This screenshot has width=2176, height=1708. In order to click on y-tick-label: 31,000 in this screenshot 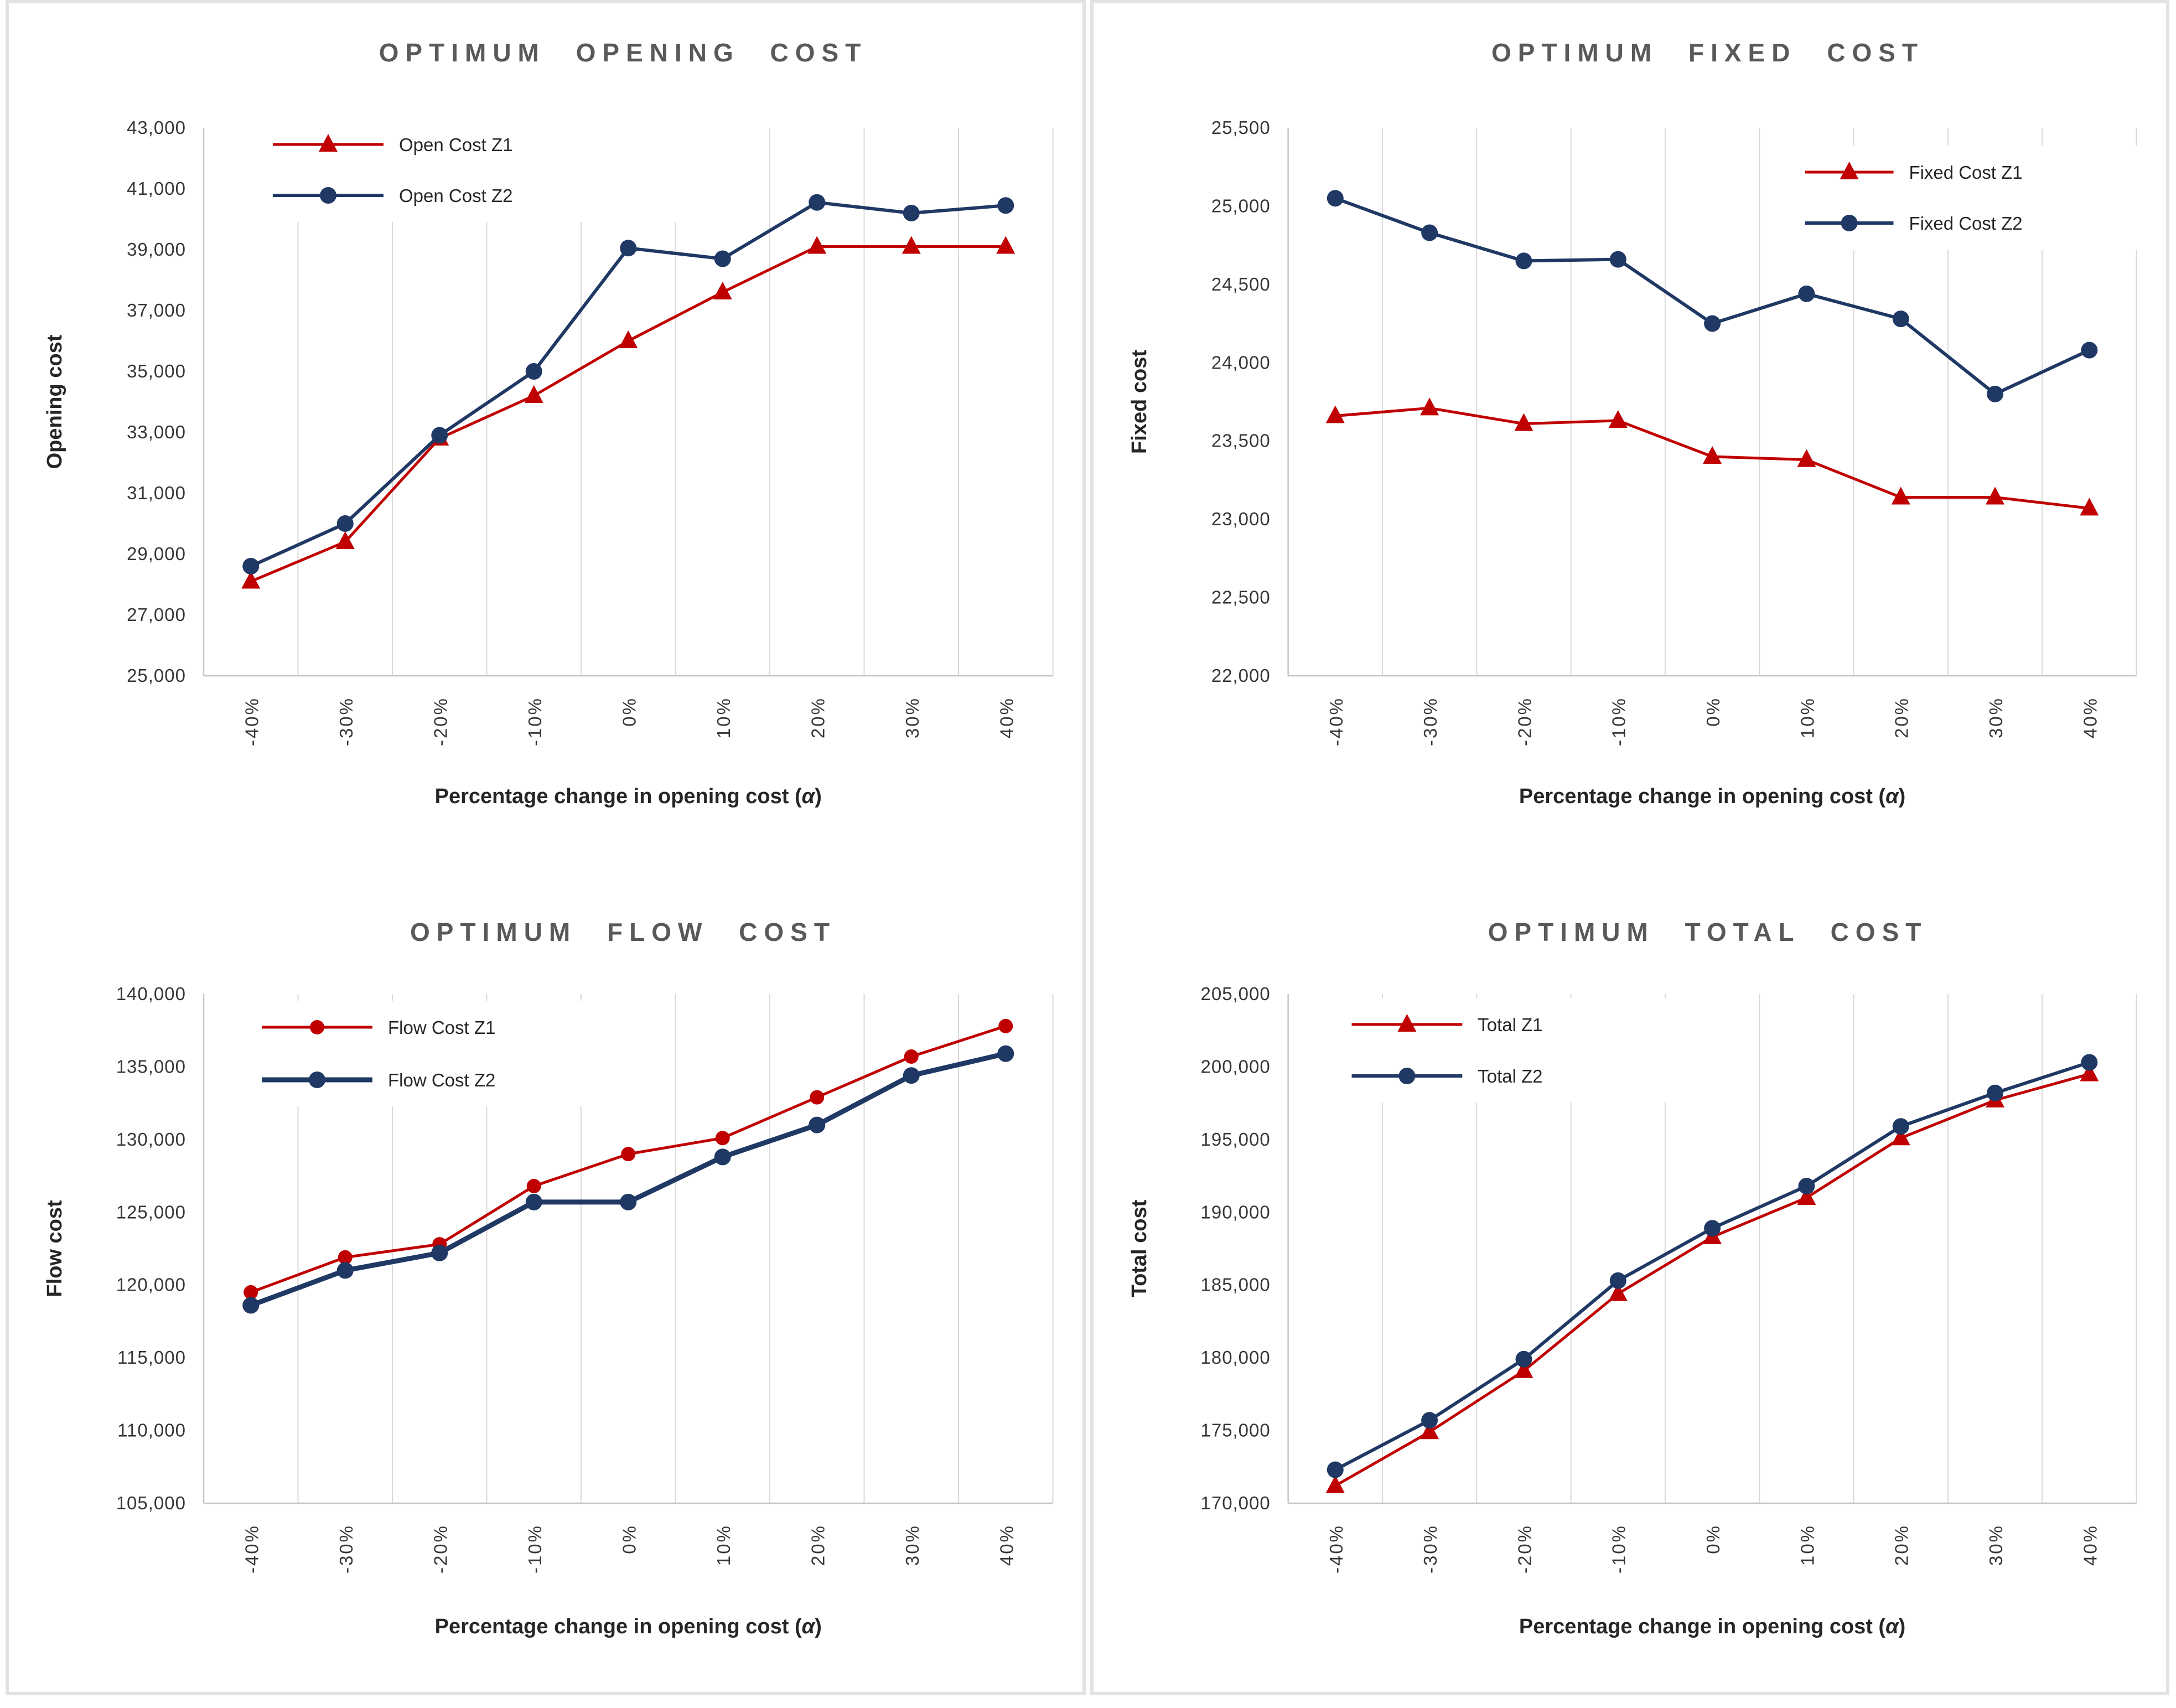, I will do `click(157, 493)`.